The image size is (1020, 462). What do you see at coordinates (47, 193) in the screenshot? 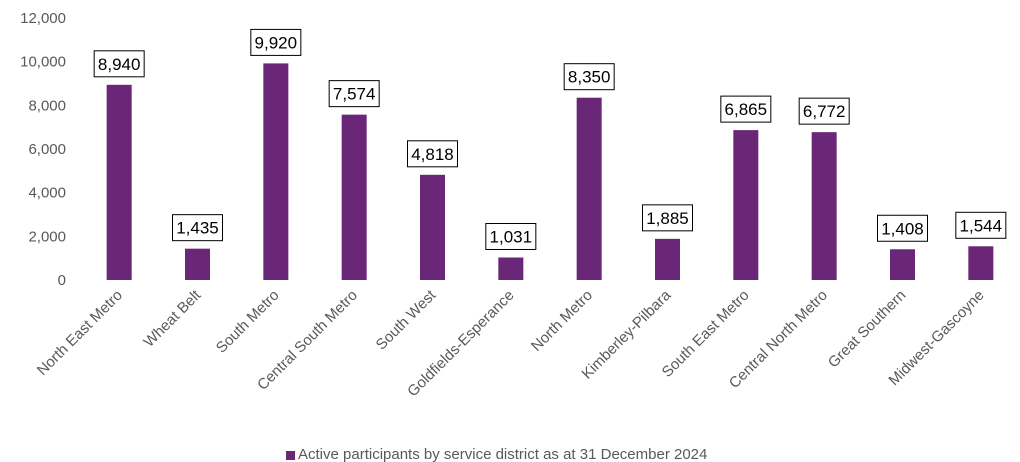
I see `y-tick-label: 4,000` at bounding box center [47, 193].